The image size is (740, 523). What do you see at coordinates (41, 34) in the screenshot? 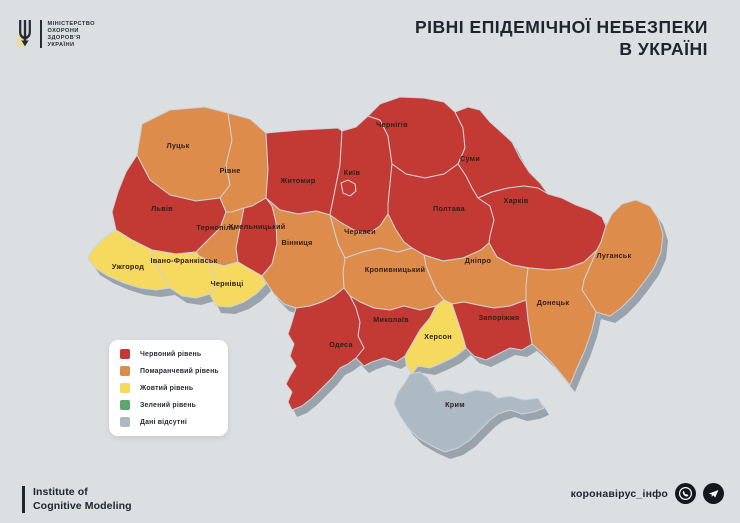
I see `logo-divider` at bounding box center [41, 34].